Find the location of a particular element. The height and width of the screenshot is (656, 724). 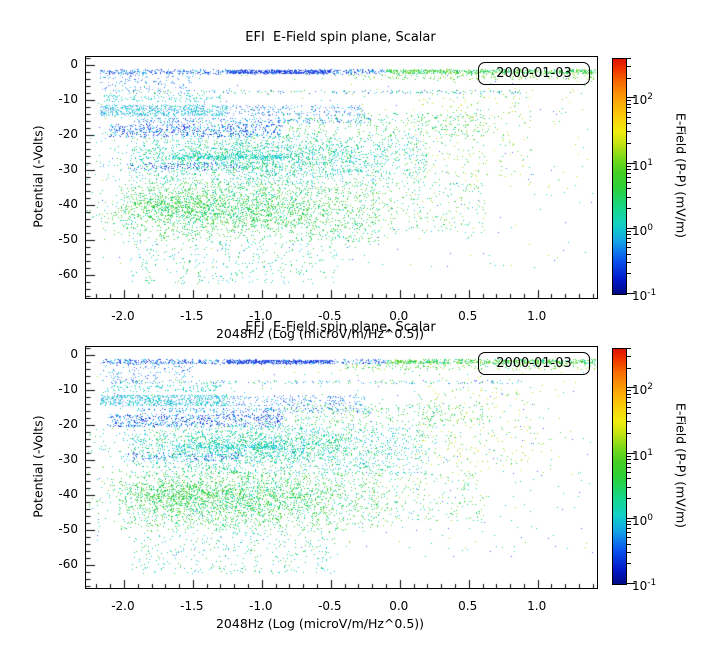

x-tick-label: -1.5 is located at coordinates (192, 606).